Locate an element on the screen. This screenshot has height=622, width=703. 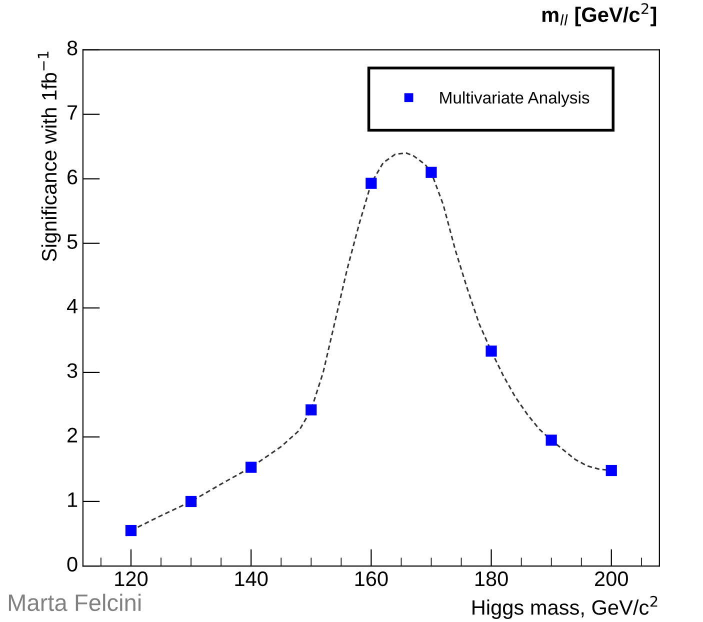
x-axis-title: Higgs mass, GeV/c$^{2}$ is located at coordinates (565, 607).